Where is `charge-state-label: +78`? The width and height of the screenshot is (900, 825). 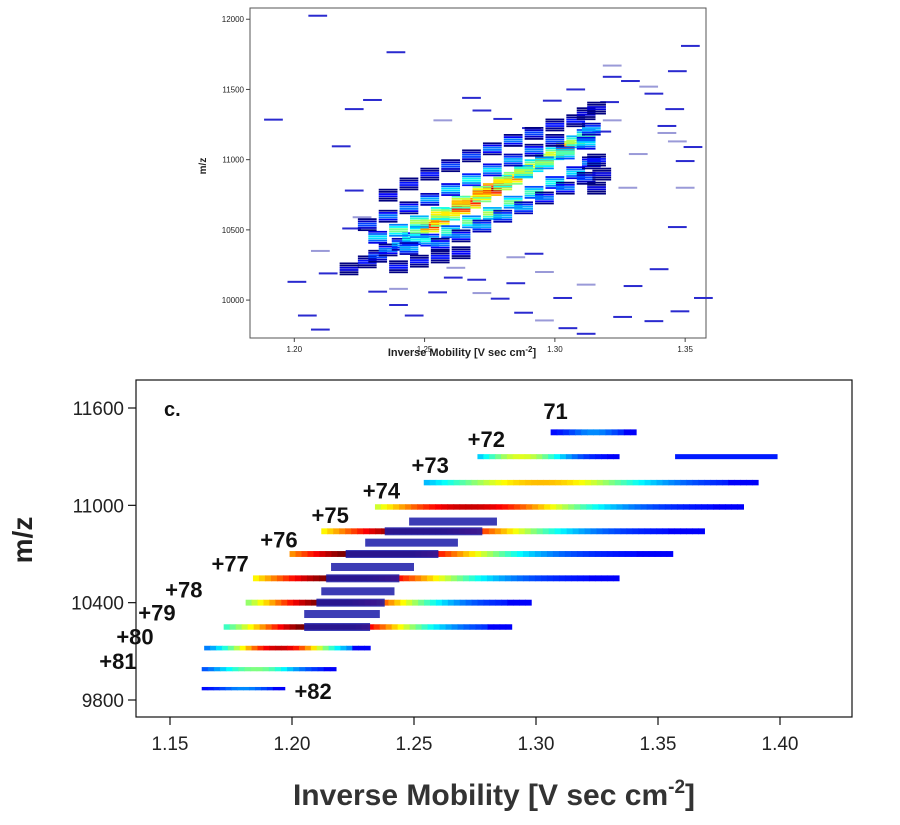
charge-state-label: +78 is located at coordinates (183, 590).